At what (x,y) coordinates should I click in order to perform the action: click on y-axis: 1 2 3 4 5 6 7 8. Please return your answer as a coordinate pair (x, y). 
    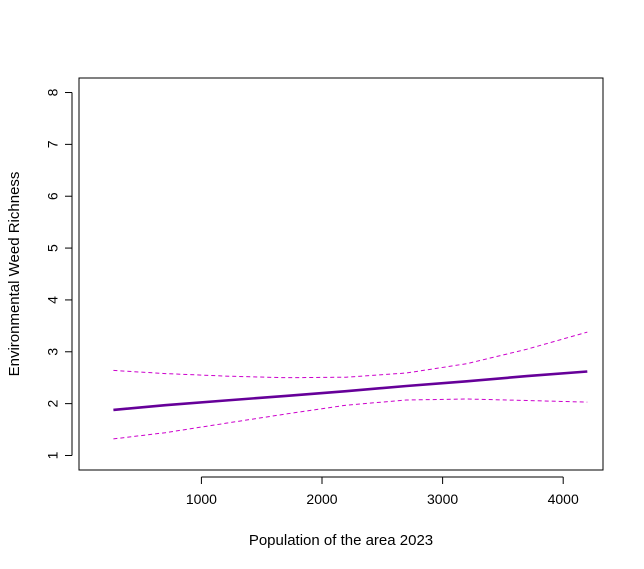
    Looking at the image, I should click on (59, 273).